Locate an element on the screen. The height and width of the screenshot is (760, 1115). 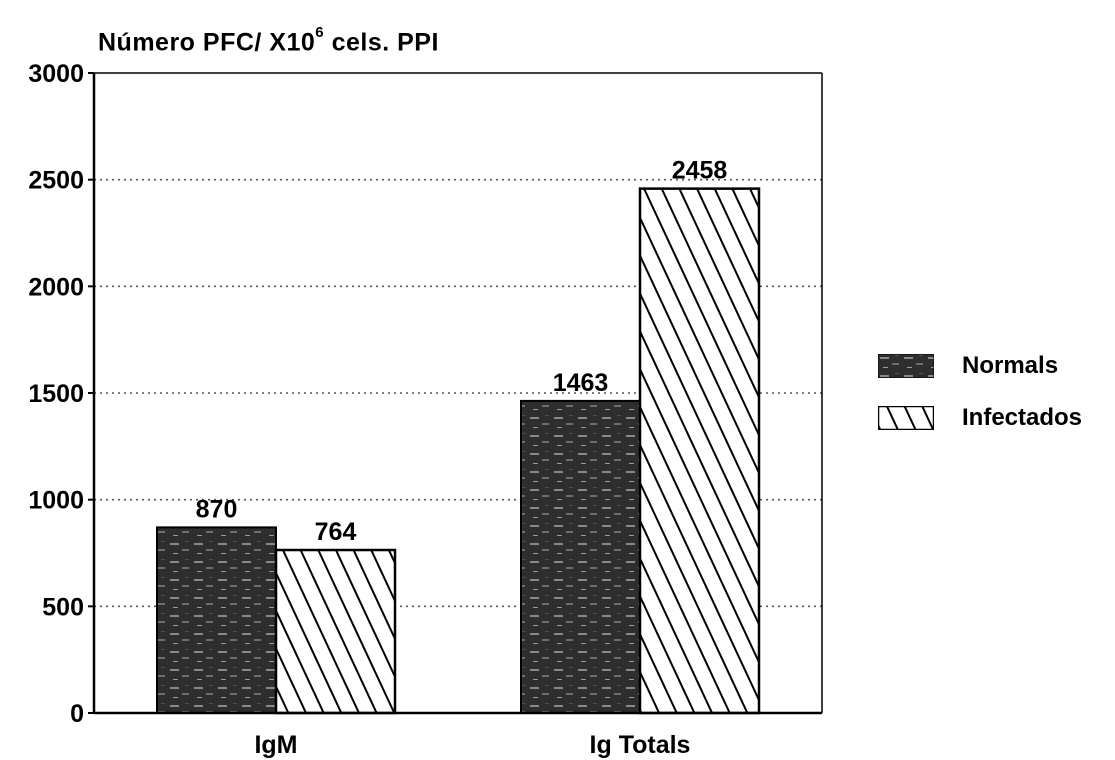
x-tick-label: IgM is located at coordinates (275, 745).